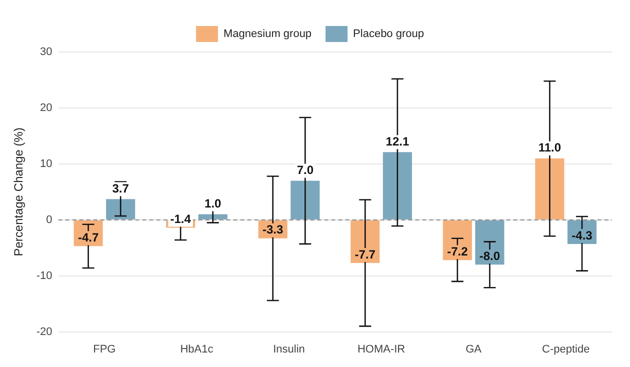 This screenshot has height=367, width=630. Describe the element at coordinates (268, 34) in the screenshot. I see `legend-label: Magnesium group` at that location.